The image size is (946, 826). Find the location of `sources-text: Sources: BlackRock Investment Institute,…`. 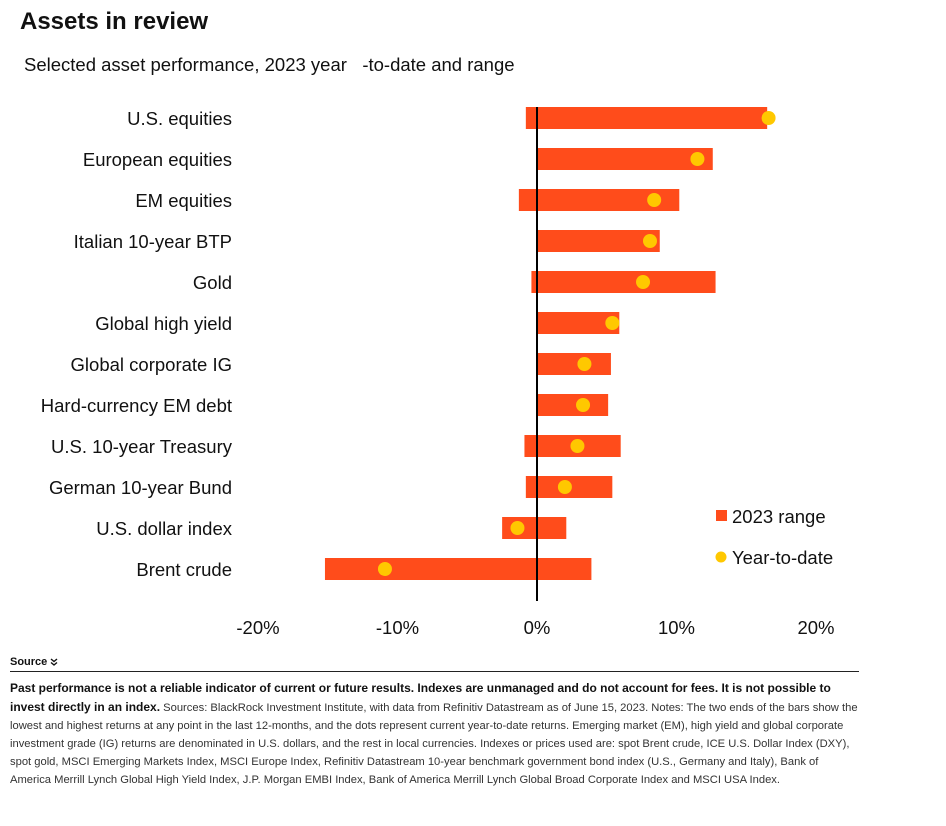

sources-text: Sources: BlackRock Investment Institute,… is located at coordinates (434, 744).